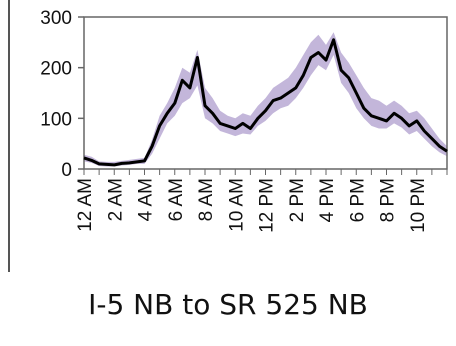 This screenshot has height=346, width=456. I want to click on y-tick-label: 200, so click(56, 69).